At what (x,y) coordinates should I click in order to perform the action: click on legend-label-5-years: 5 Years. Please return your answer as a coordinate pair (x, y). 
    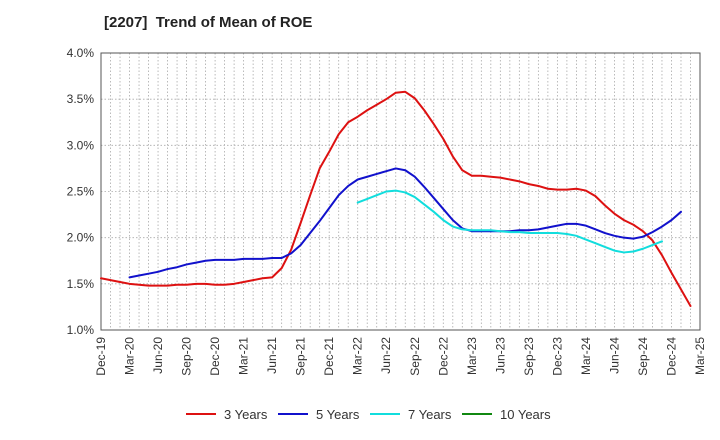
    Looking at the image, I should click on (338, 414).